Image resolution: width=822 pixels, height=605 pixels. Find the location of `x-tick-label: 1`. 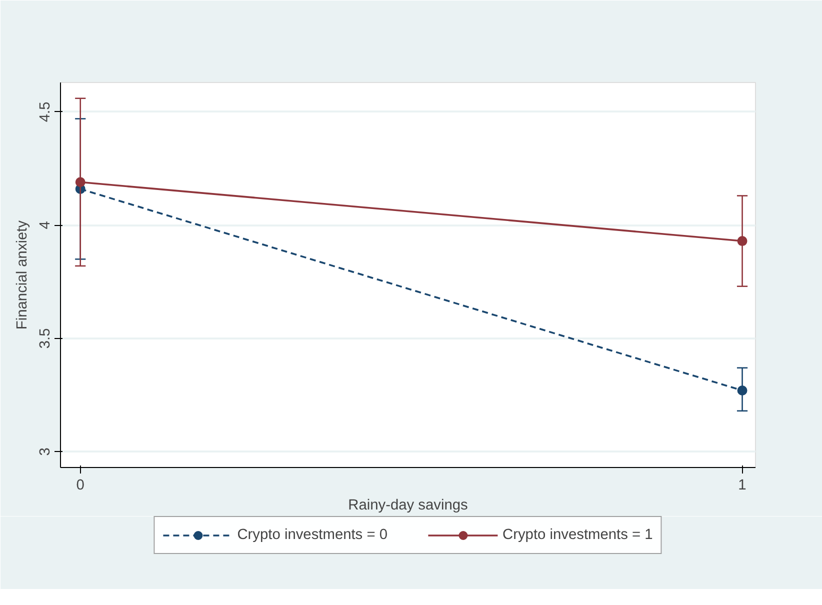

x-tick-label: 1 is located at coordinates (742, 486).